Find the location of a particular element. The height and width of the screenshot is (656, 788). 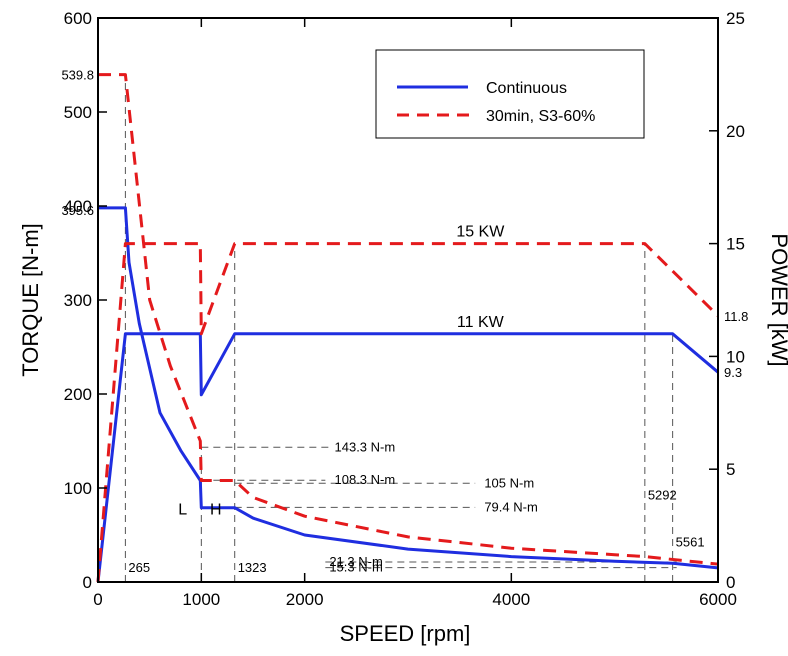

y-tick-label-right: 5 is located at coordinates (730, 469).